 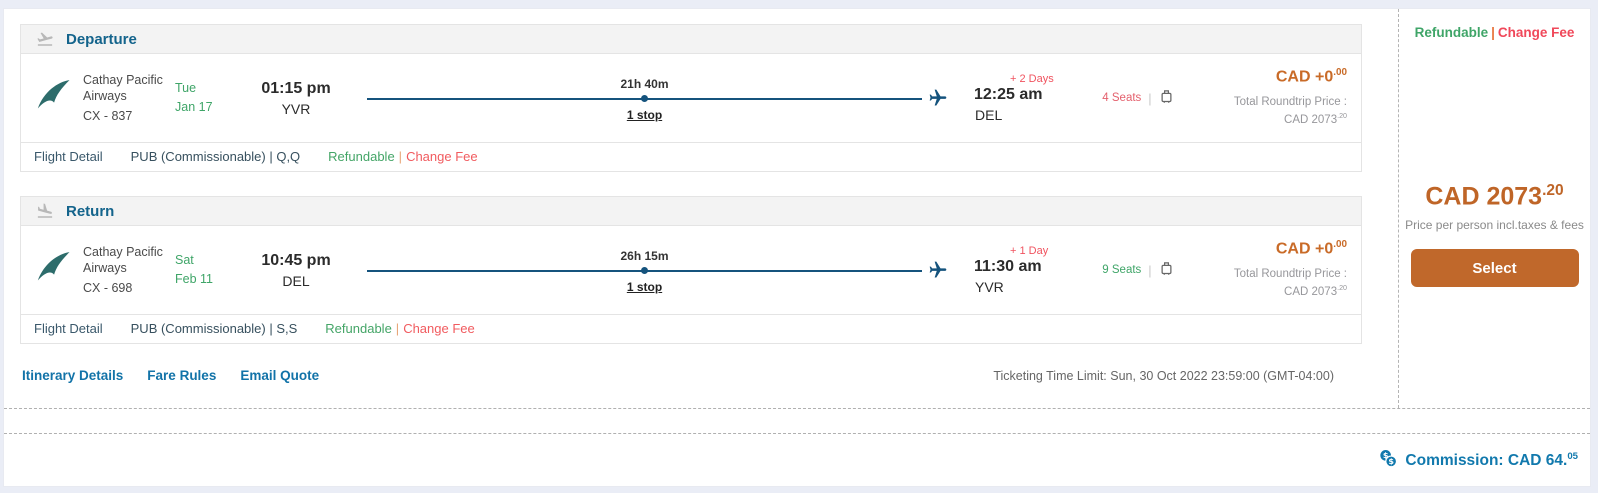 I want to click on departure-time: 10:45 pm, so click(x=296, y=260).